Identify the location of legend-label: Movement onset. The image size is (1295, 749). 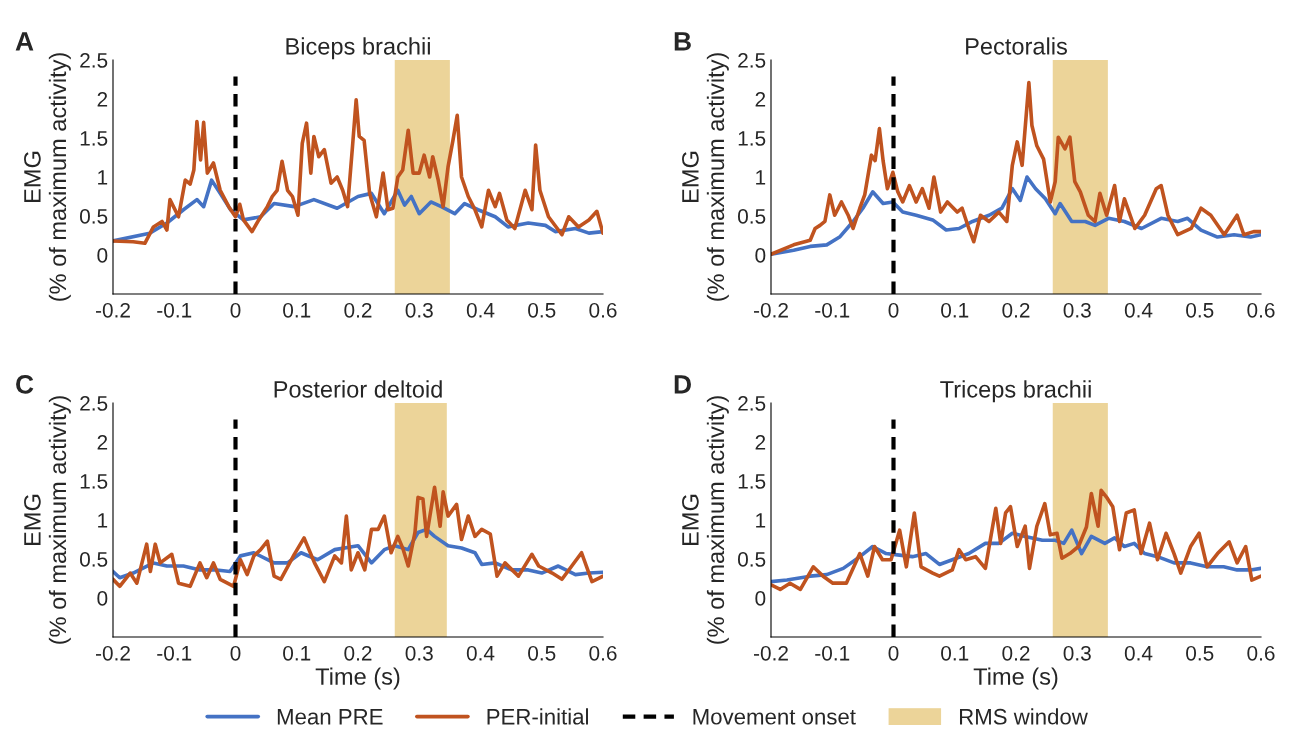
(774, 717).